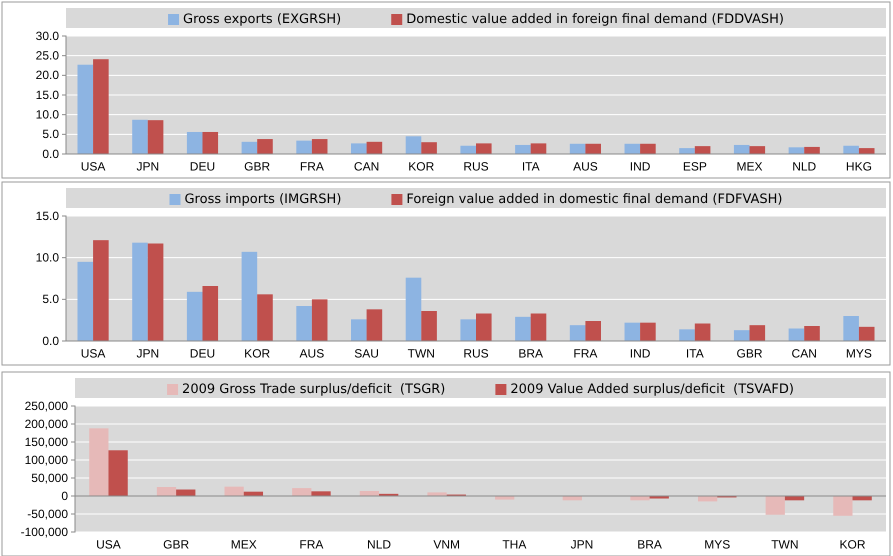 The height and width of the screenshot is (556, 893). Describe the element at coordinates (652, 389) in the screenshot. I see `legend-label: 2009 Value Added surplus/deficit (TSVAFD)` at that location.